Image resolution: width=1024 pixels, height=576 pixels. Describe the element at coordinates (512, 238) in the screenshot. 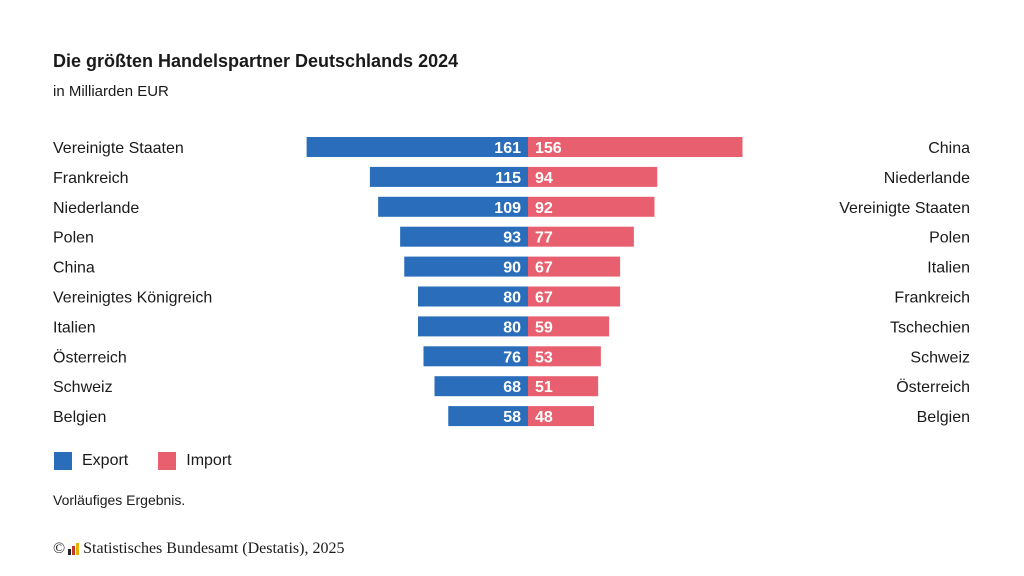

I see `export-value-label: 93` at that location.